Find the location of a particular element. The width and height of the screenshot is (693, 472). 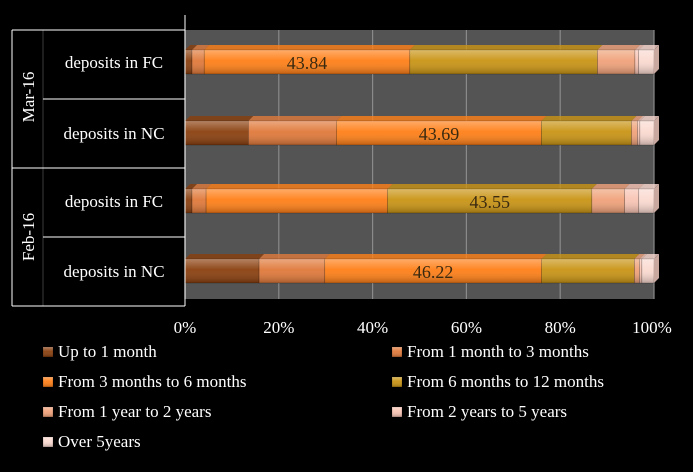

legend-item: From 1 year to 2 years is located at coordinates (126, 411).